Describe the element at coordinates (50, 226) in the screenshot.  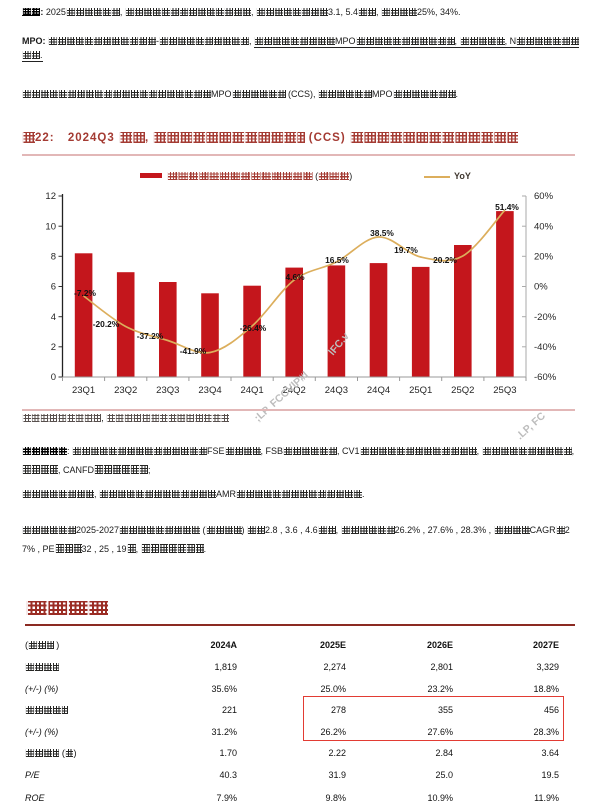
I see `svg-text: 10` at that location.